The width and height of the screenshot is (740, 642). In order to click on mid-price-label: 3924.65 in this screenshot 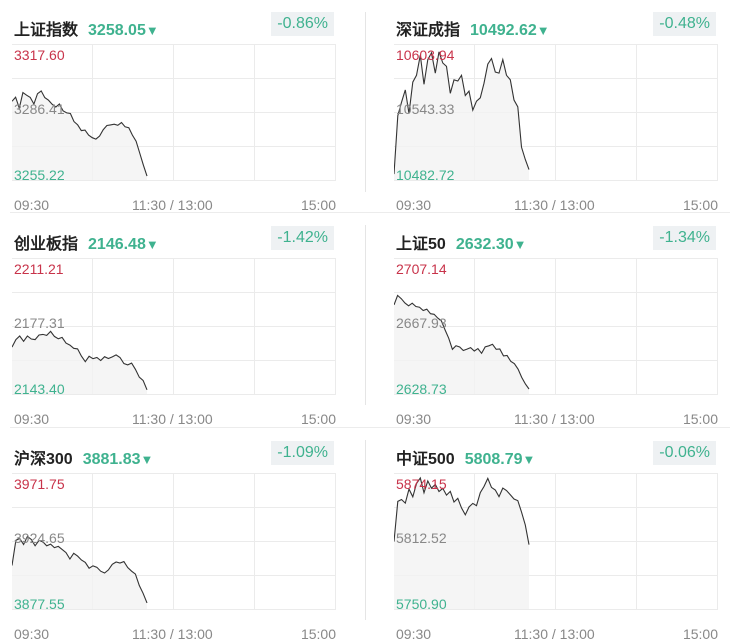, I will do `click(39, 538)`.